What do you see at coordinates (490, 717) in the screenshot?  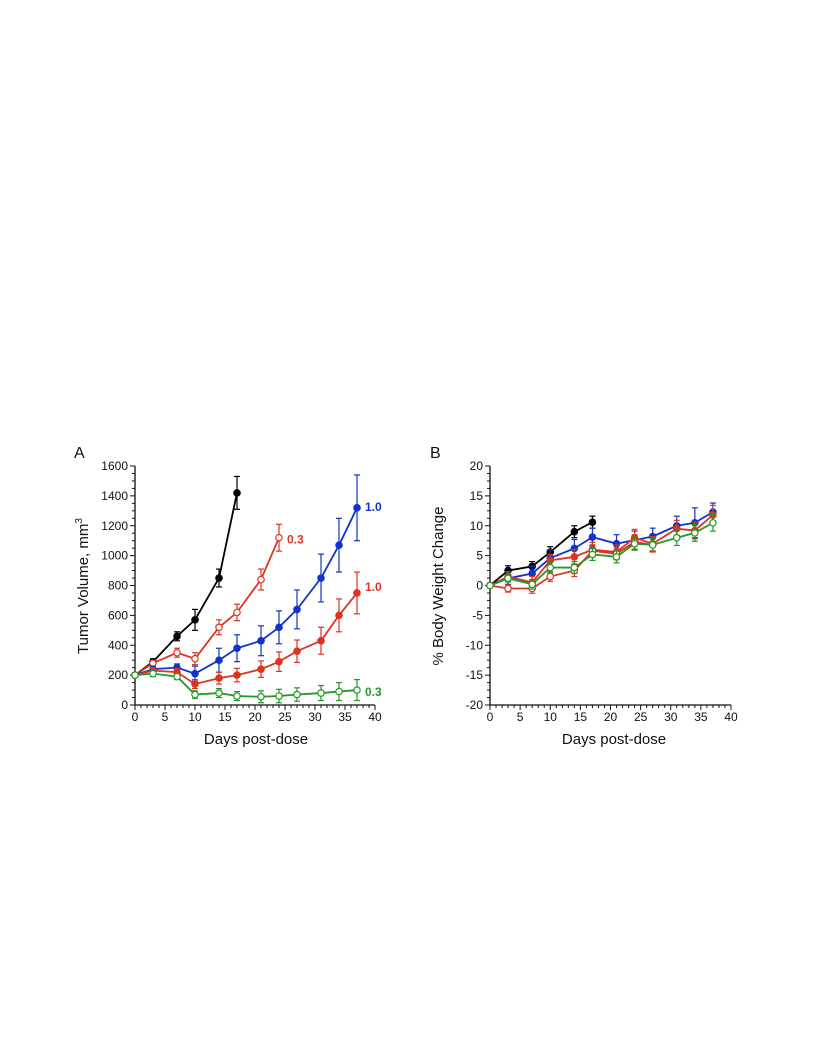 I see `panel-b-x-tick-label: 0` at bounding box center [490, 717].